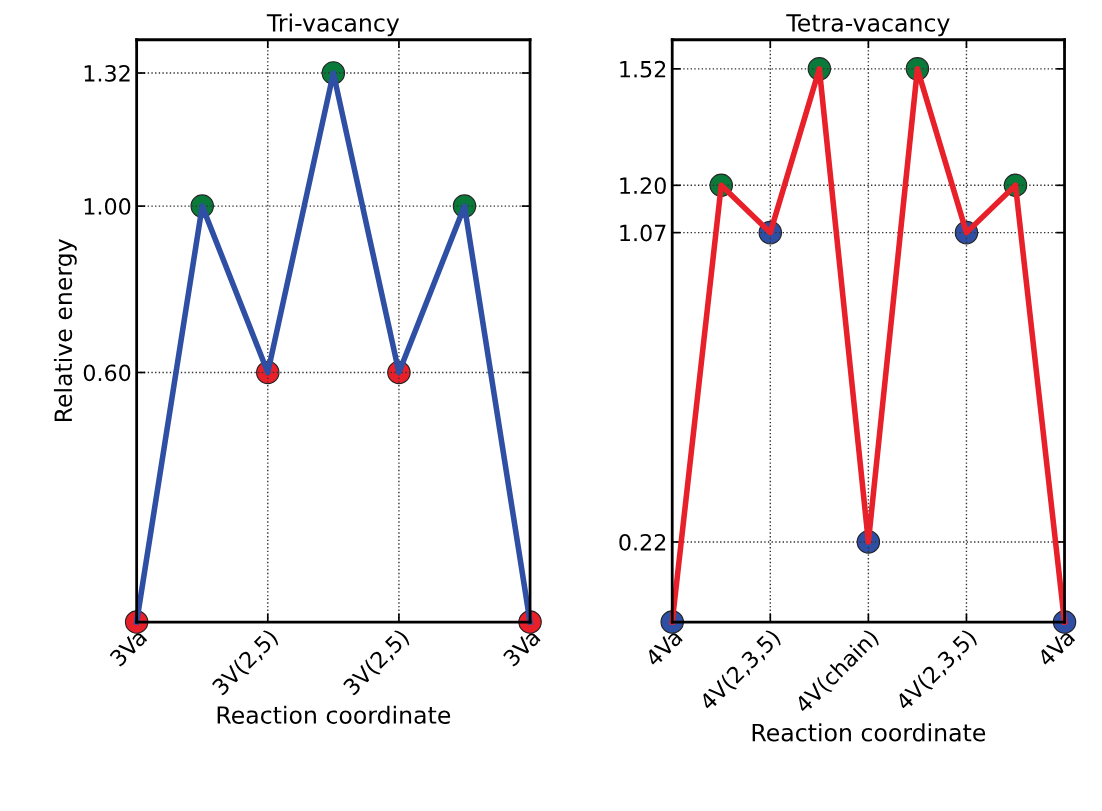 The image size is (1102, 811). I want to click on y-tick-label: 1.20, so click(643, 186).